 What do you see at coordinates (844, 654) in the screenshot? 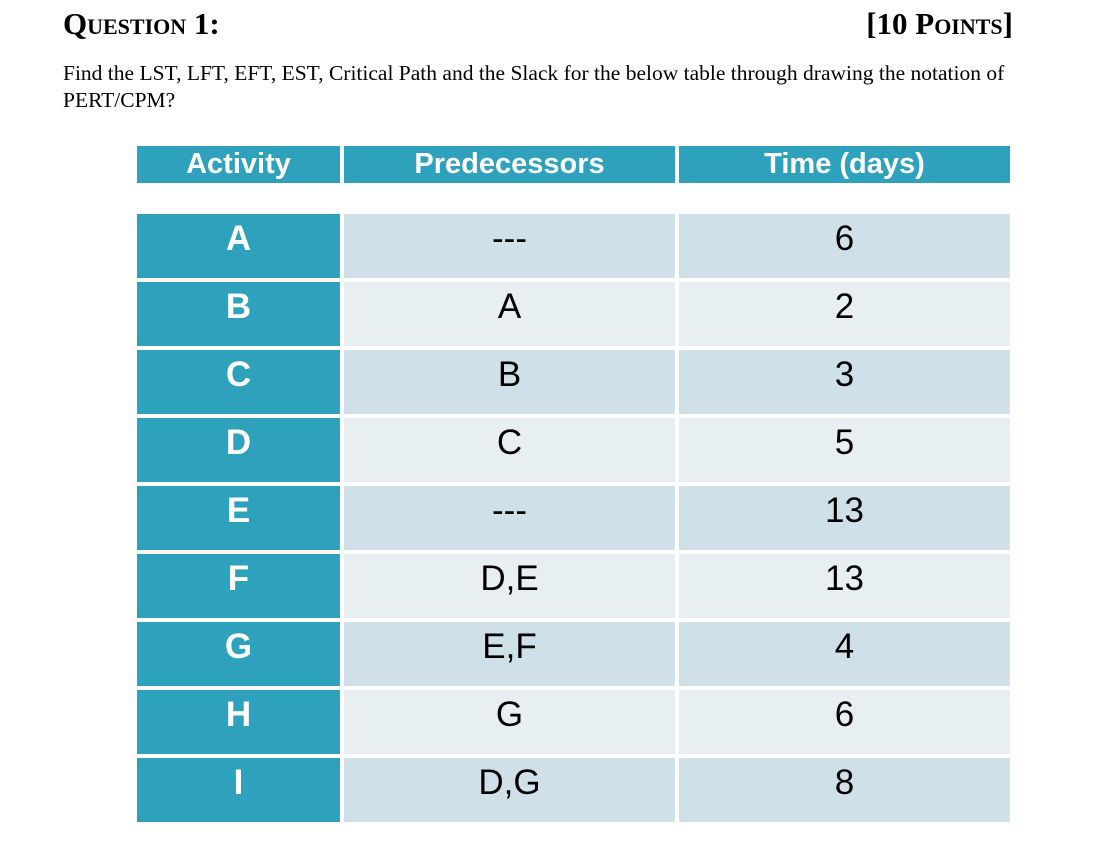
I see `time-cell: 4` at bounding box center [844, 654].